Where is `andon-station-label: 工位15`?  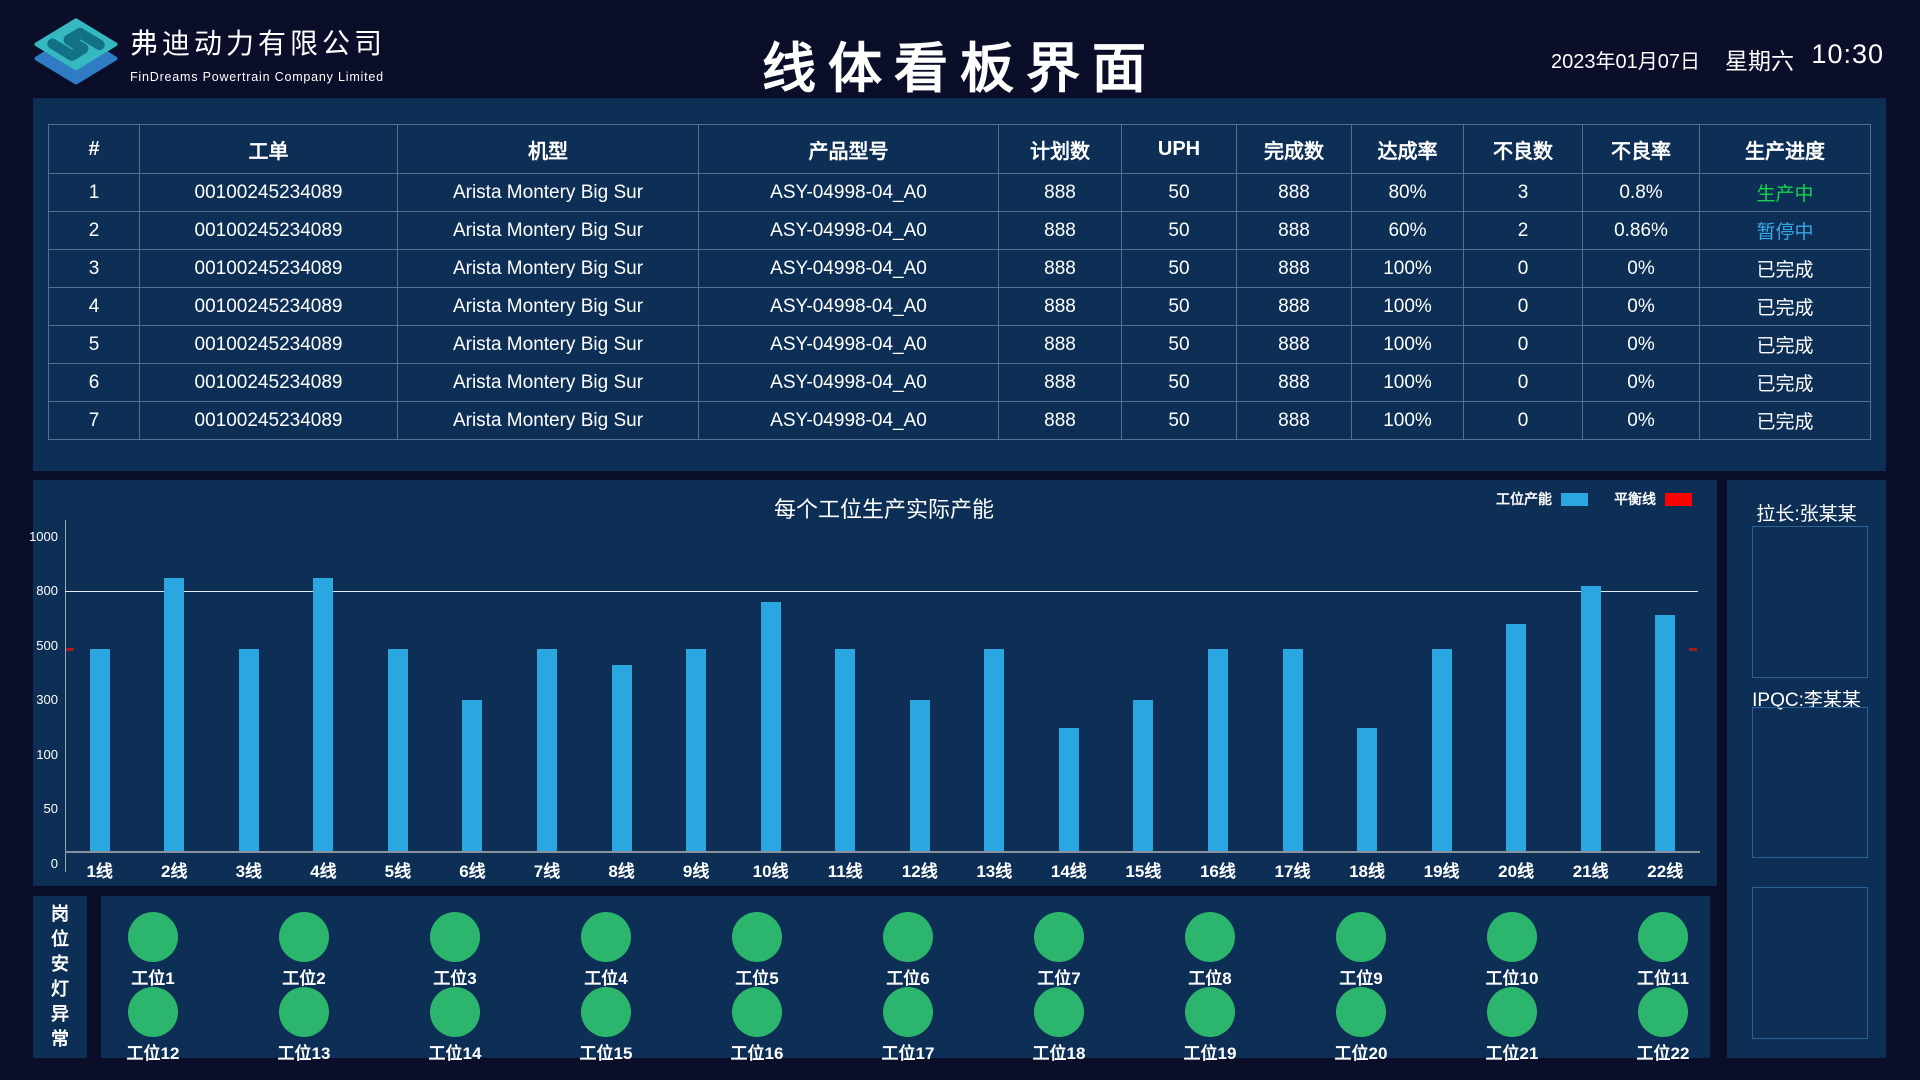
andon-station-label: 工位15 is located at coordinates (606, 1053).